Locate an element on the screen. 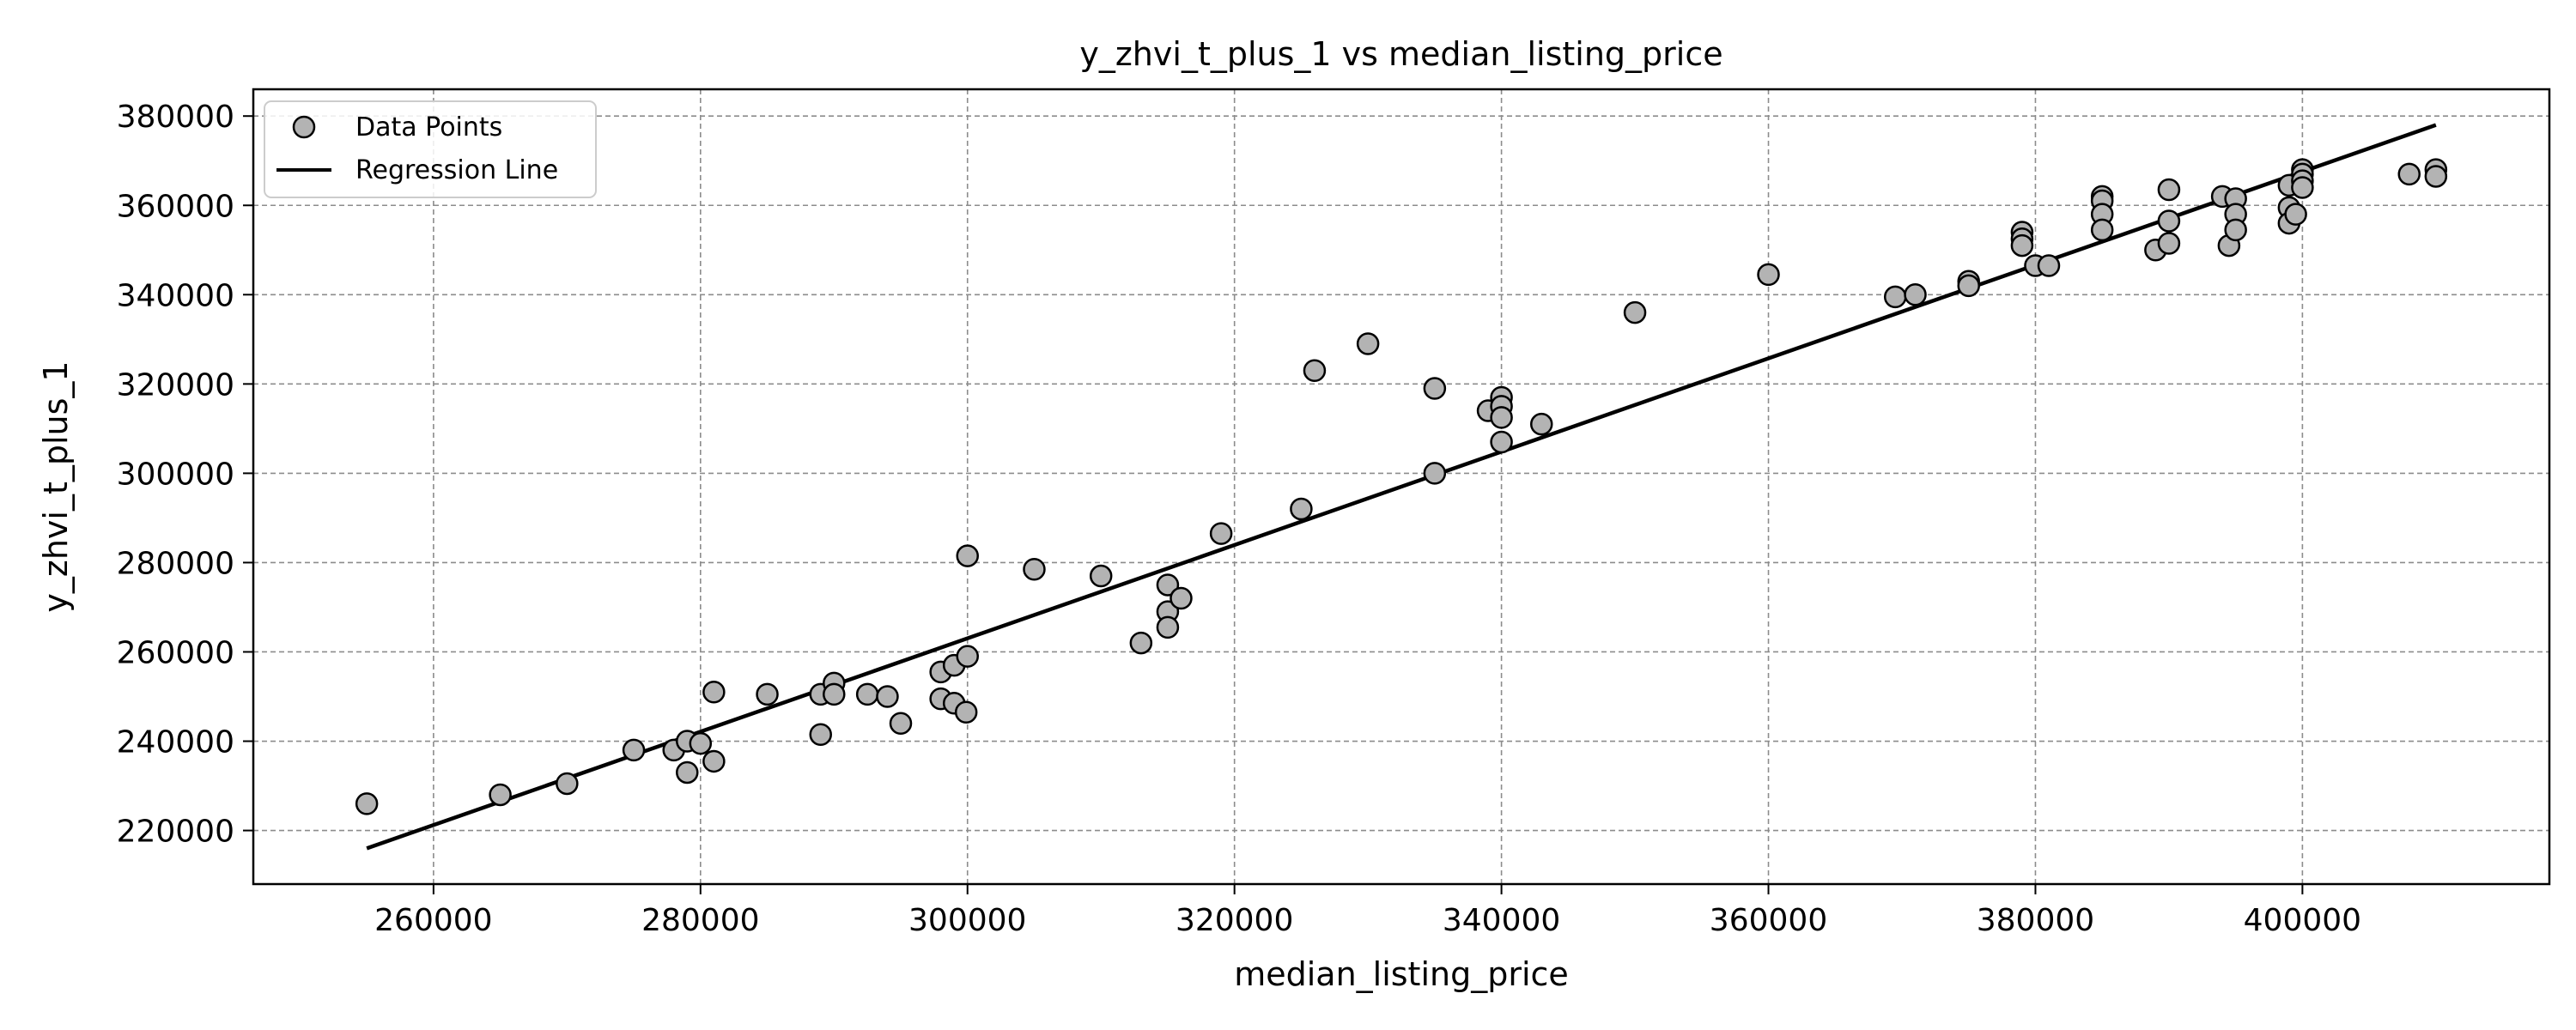  x-tick-label: 400000 is located at coordinates (2302, 920).